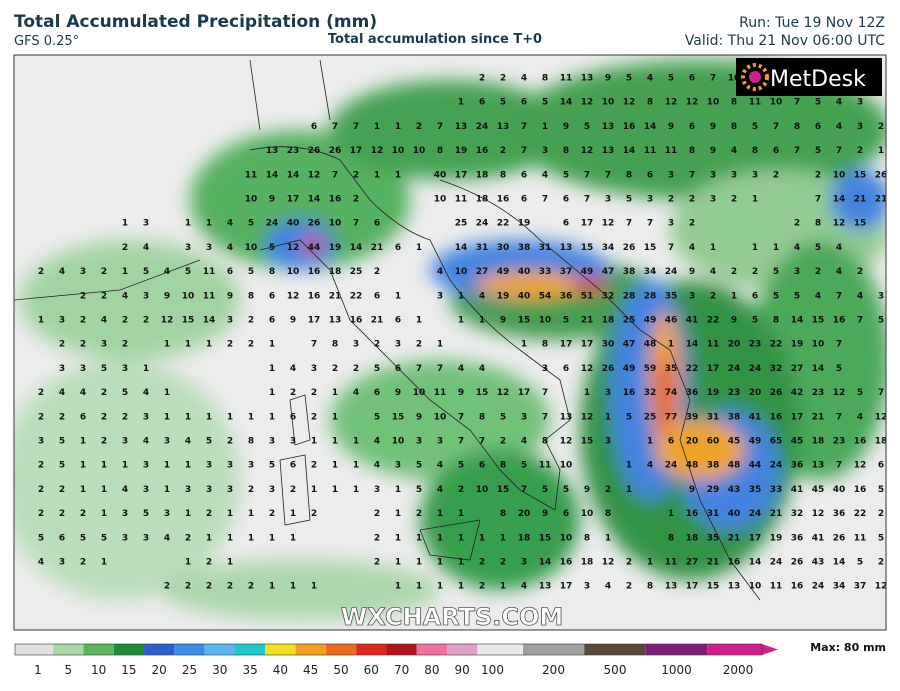 Image resolution: width=900 pixels, height=691 pixels. I want to click on value-label: 32, so click(776, 369).